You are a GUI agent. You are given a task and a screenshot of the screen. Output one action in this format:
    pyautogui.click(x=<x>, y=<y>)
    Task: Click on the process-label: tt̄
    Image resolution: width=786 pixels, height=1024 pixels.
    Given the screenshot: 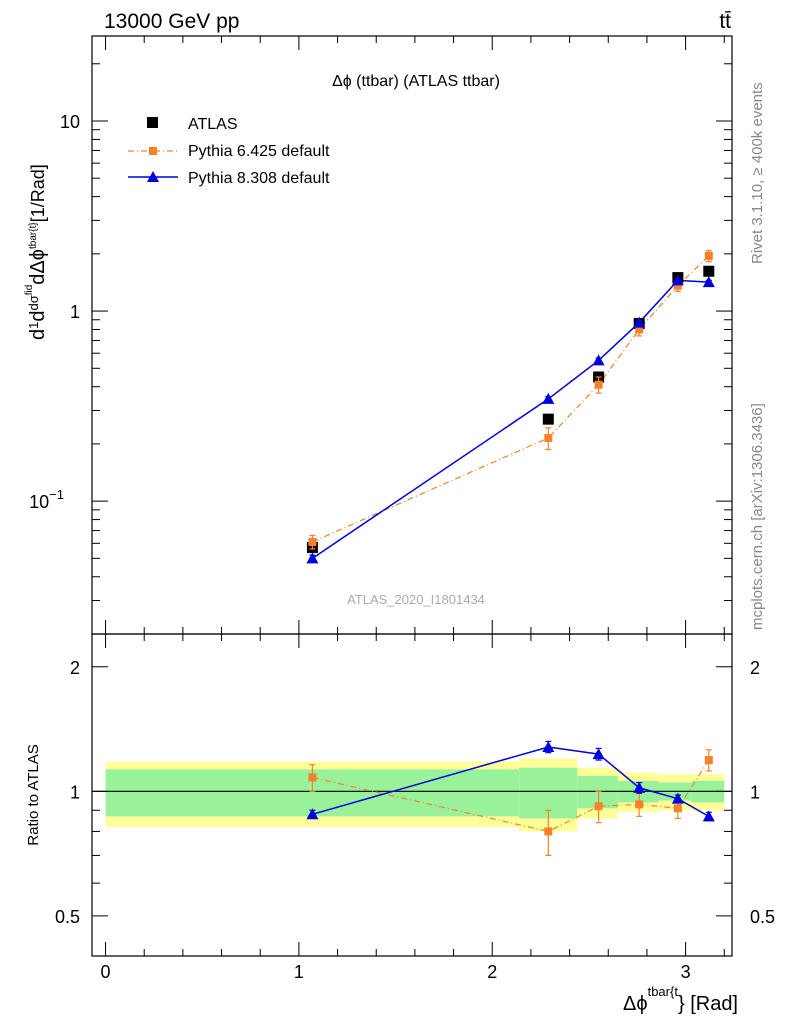 What is the action you would take?
    pyautogui.click(x=725, y=21)
    